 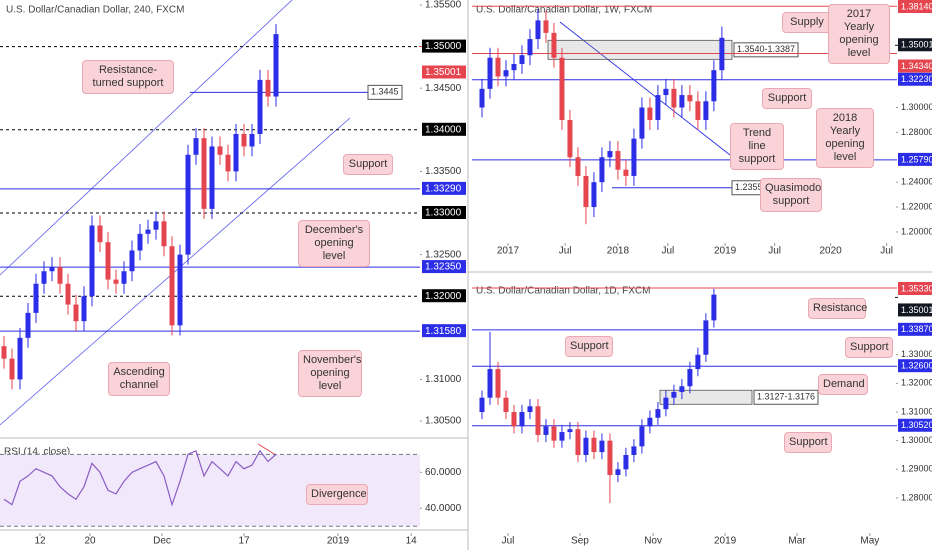 I want to click on level-label: 1.32350, so click(x=443, y=267).